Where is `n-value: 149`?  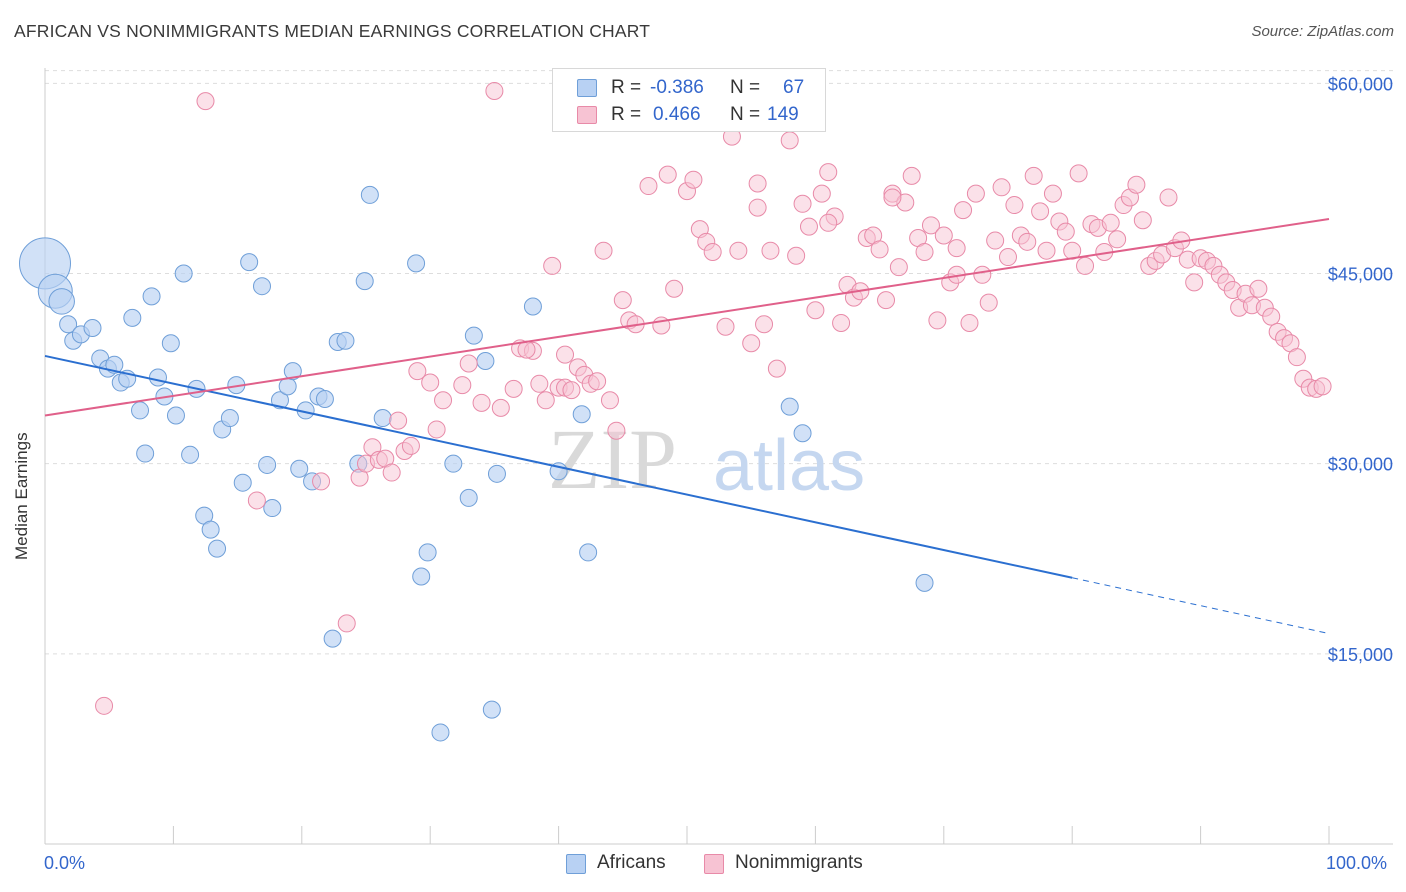
n-value: 149 is located at coordinates (783, 114).